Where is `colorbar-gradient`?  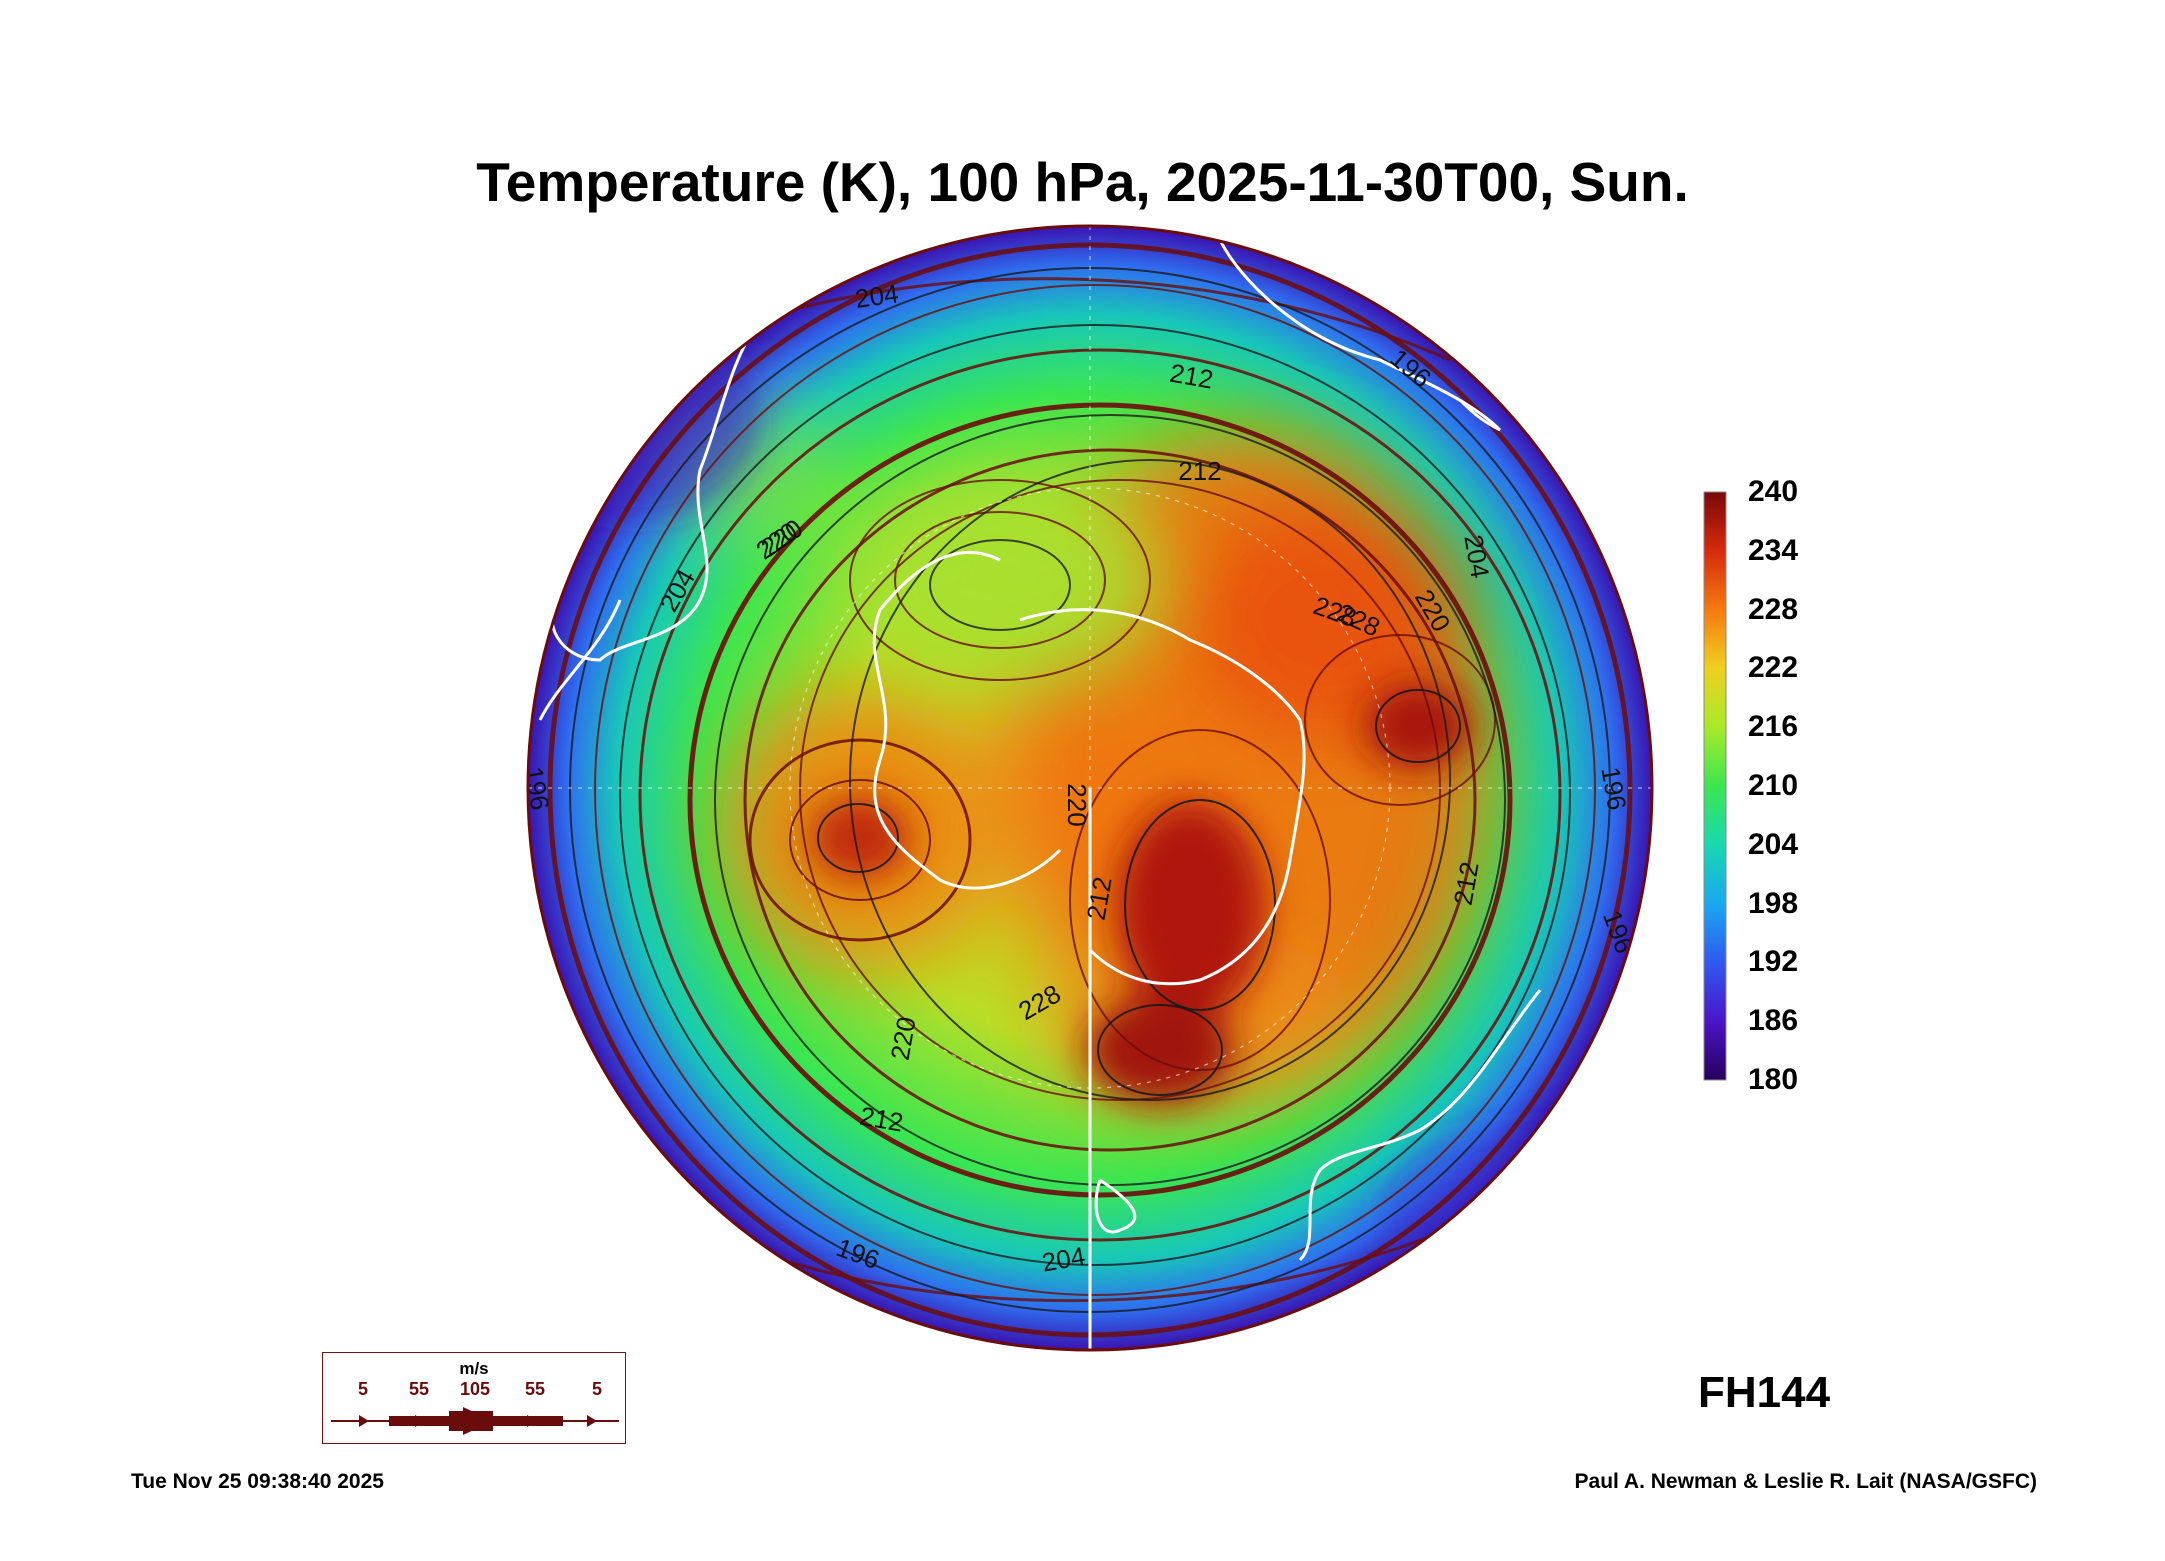 colorbar-gradient is located at coordinates (1715, 786).